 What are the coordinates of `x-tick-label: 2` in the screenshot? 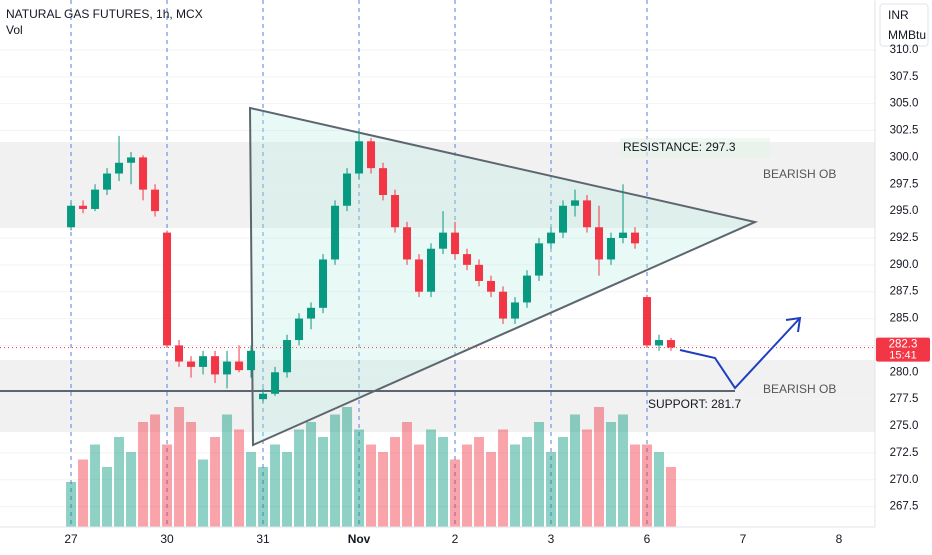 It's located at (455, 539).